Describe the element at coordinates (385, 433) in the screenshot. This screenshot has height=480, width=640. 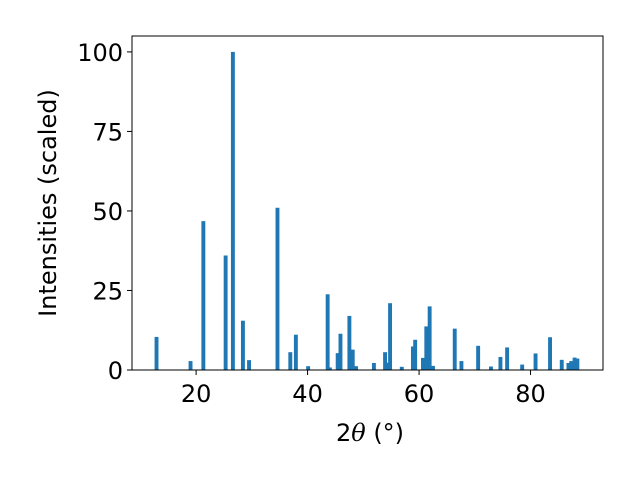
I see `x-axis-label-unit: (°)` at that location.